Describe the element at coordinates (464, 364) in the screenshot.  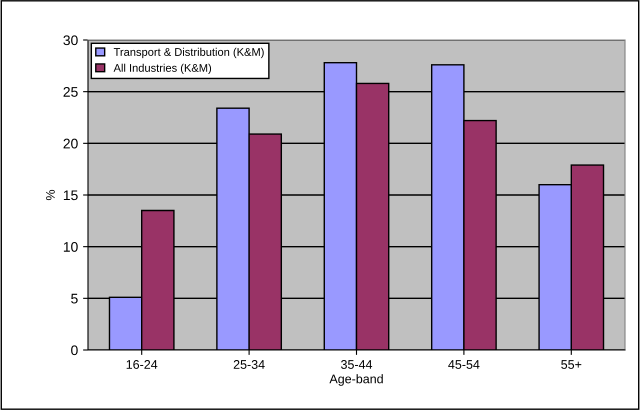
I see `x-tick-label: 45-54` at that location.